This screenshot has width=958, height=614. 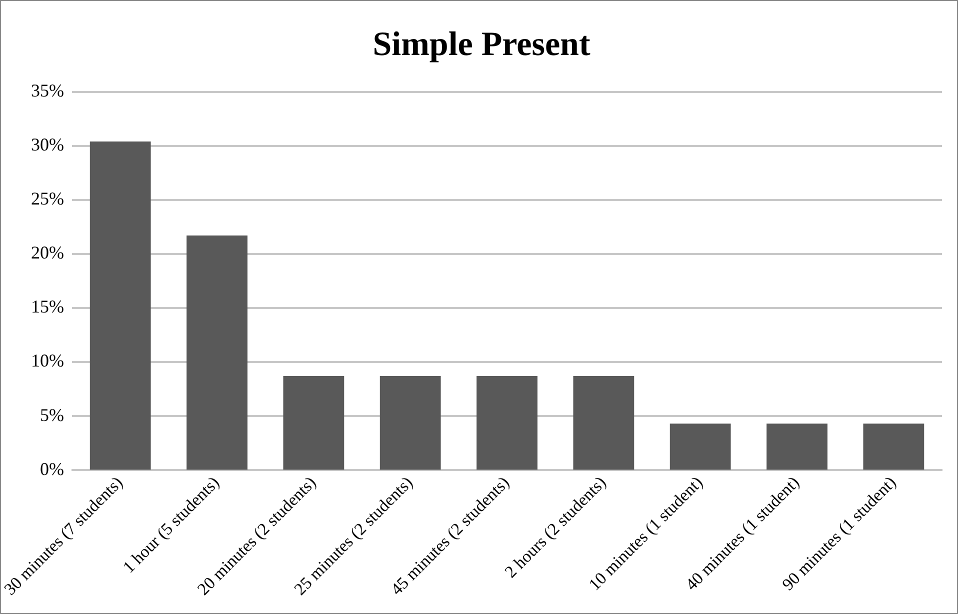 I want to click on y-tick-label: 10%, so click(x=47, y=360).